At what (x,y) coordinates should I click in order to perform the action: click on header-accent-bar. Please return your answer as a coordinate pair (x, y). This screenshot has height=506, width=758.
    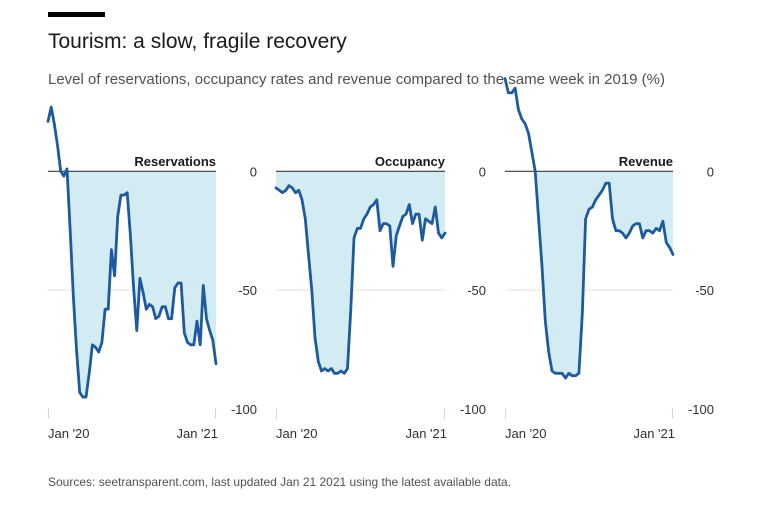
    Looking at the image, I should click on (76, 14).